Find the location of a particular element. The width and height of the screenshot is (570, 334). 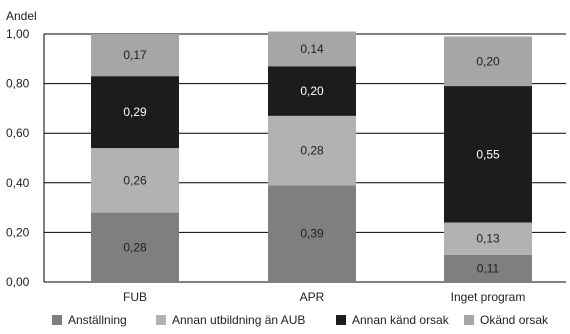

bar-data-label: 0,29 is located at coordinates (135, 112).